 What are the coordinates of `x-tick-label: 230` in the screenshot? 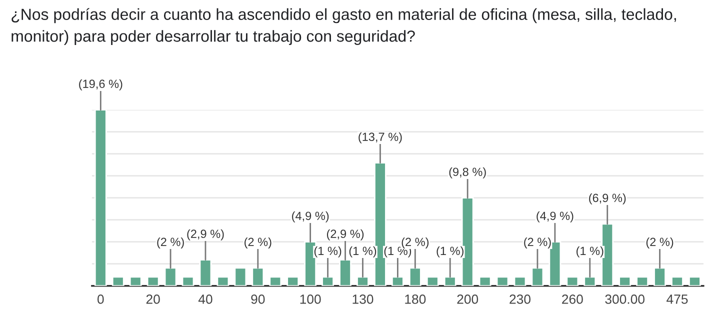 It's located at (520, 299).